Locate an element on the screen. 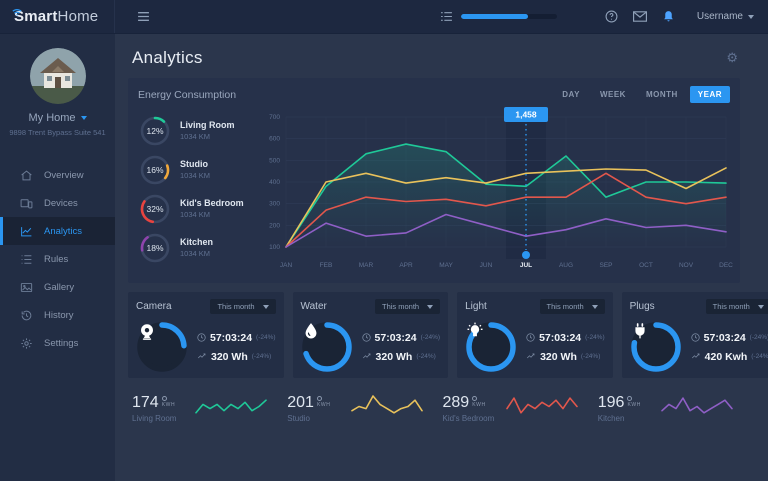 Image resolution: width=768 pixels, height=481 pixels. svg-text: FEB is located at coordinates (326, 265).